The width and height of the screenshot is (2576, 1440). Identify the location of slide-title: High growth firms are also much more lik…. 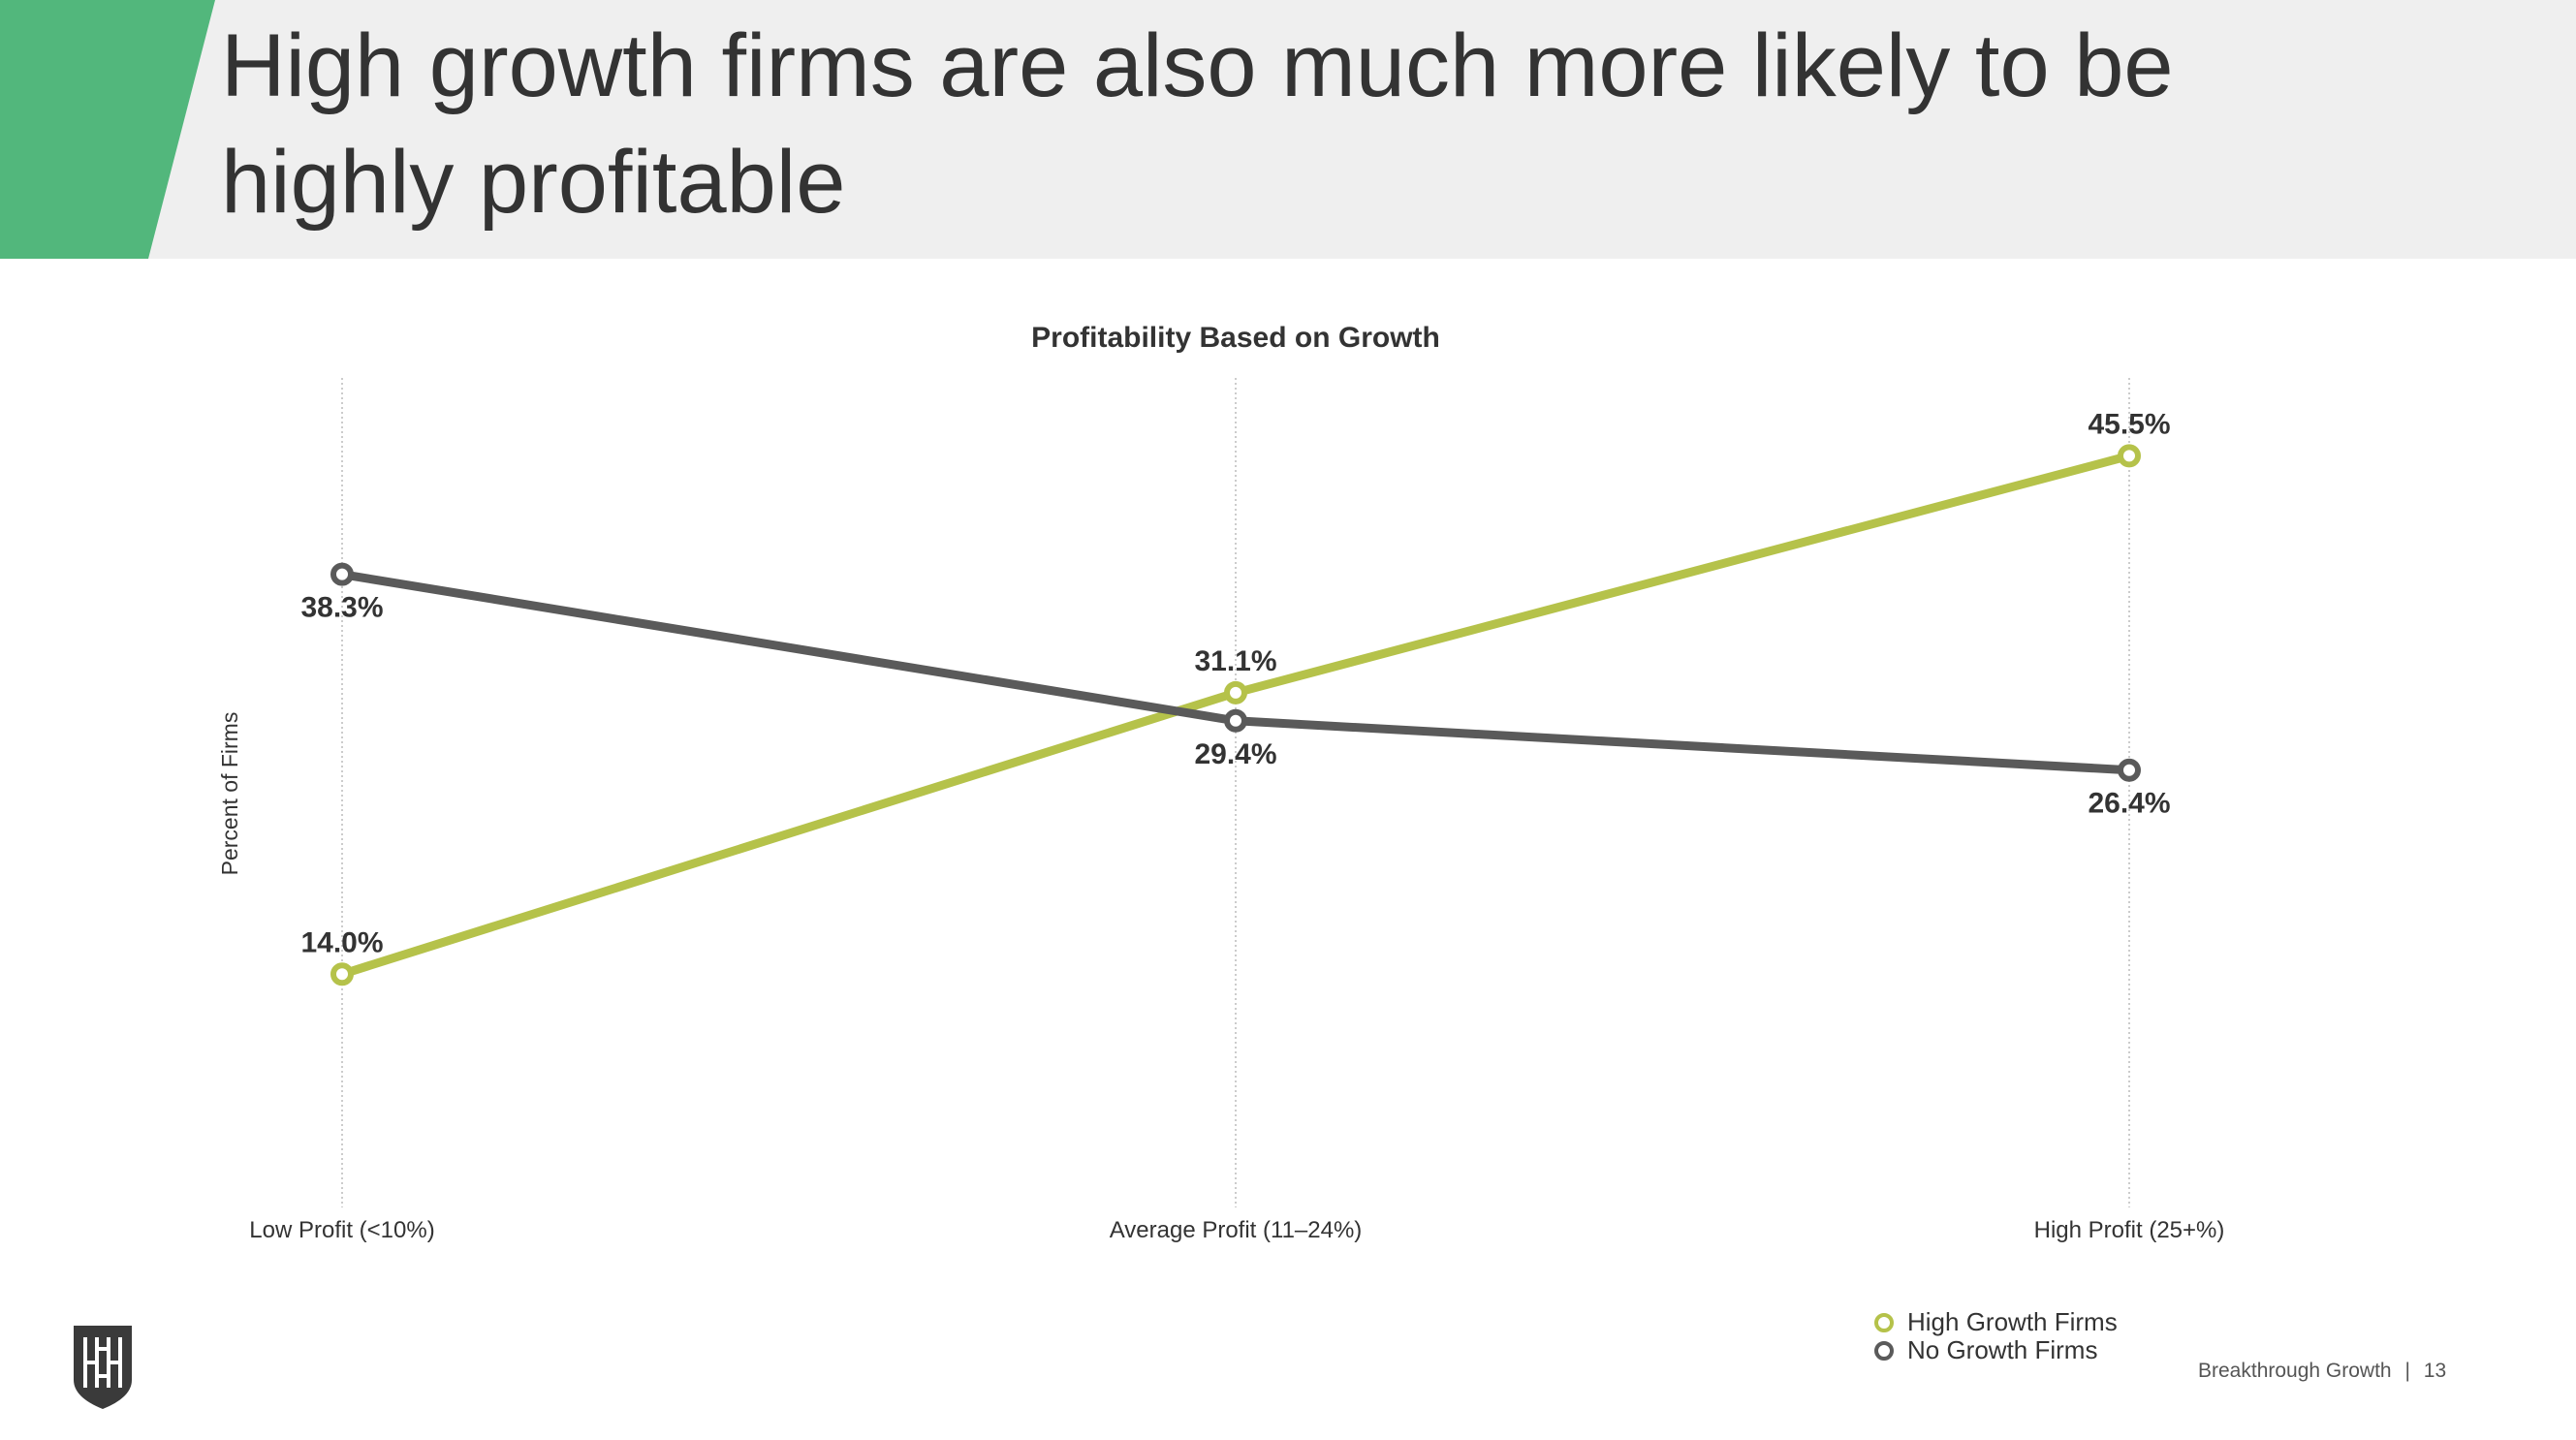
(1335, 124).